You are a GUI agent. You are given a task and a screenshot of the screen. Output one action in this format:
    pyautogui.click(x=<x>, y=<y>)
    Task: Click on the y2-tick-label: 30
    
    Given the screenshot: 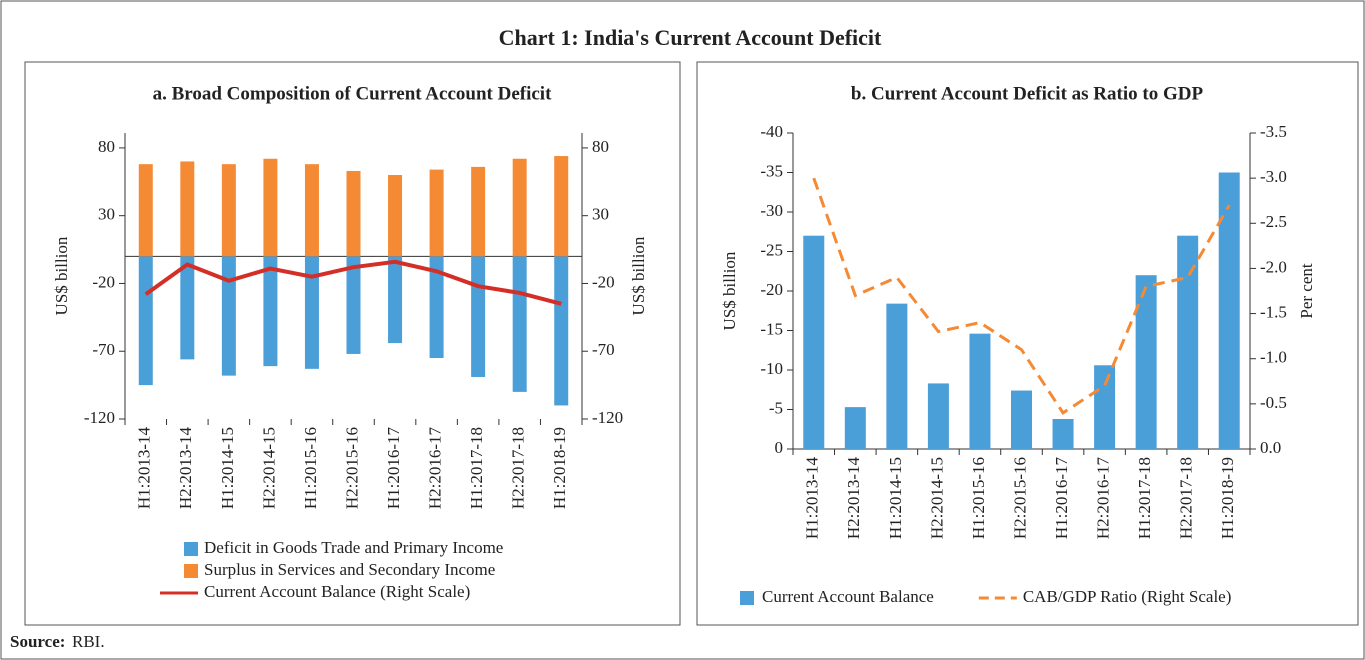 What is the action you would take?
    pyautogui.click(x=600, y=214)
    